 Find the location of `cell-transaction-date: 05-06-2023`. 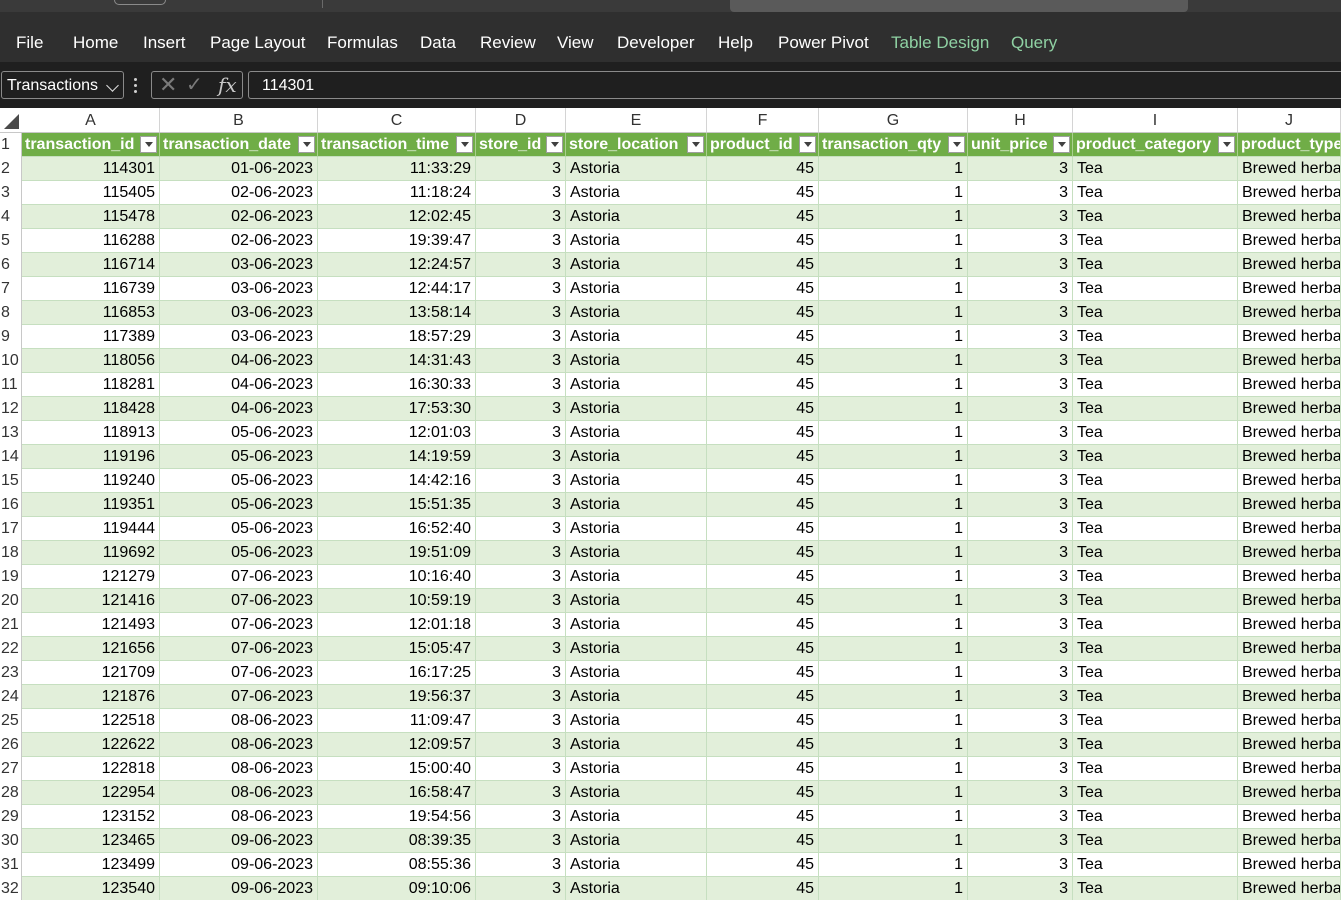

cell-transaction-date: 05-06-2023 is located at coordinates (239, 553).